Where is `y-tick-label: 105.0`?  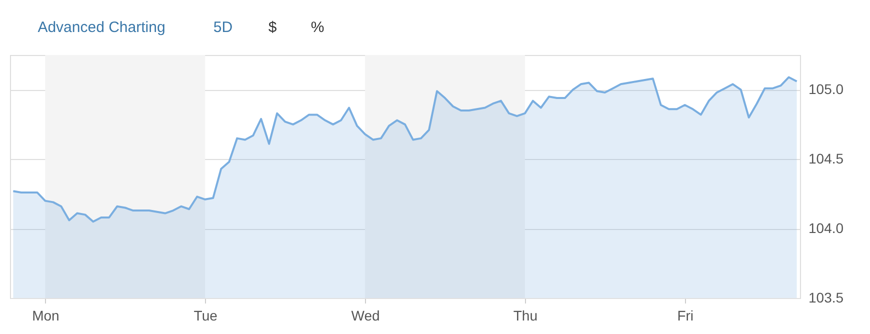 y-tick-label: 105.0 is located at coordinates (826, 89).